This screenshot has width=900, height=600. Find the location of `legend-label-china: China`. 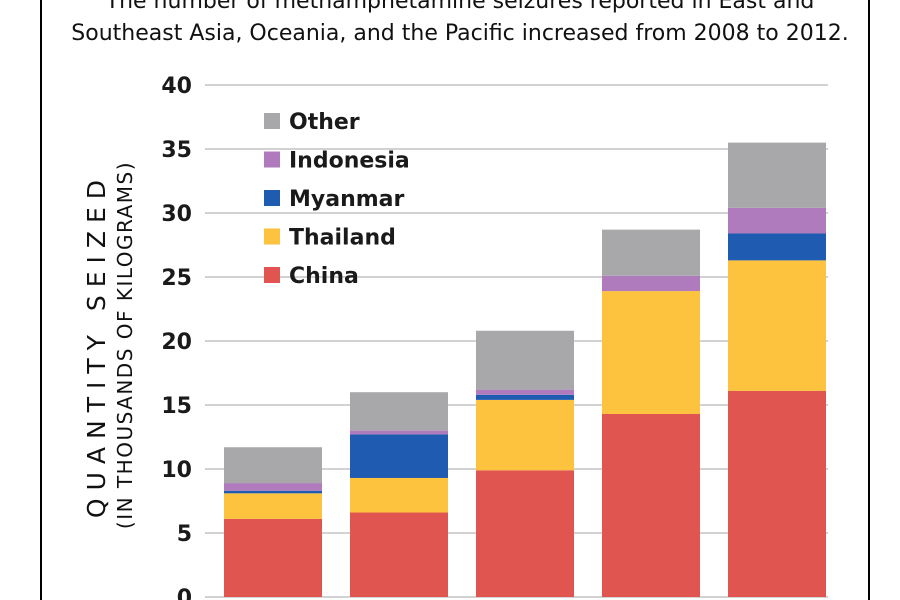

legend-label-china: China is located at coordinates (324, 276).